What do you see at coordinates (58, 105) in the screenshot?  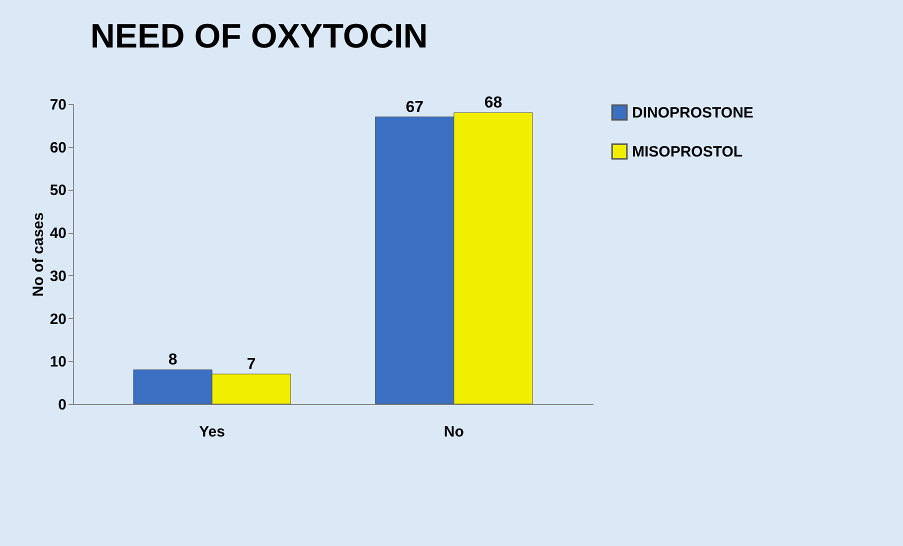 I see `y-tick-label: 70` at bounding box center [58, 105].